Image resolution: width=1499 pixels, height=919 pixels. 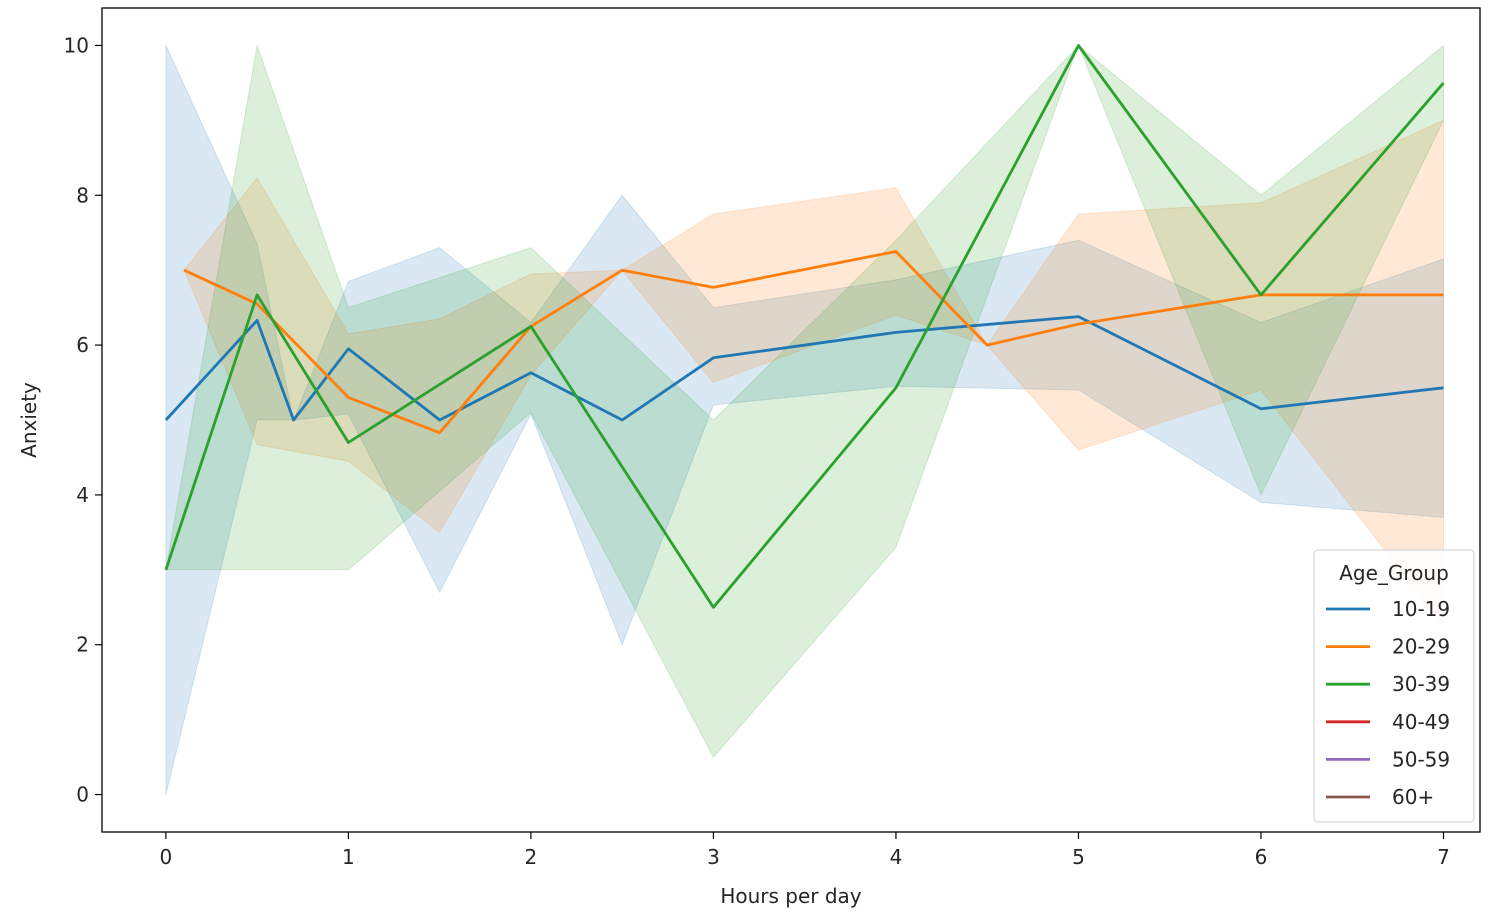 What do you see at coordinates (29, 420) in the screenshot?
I see `y-axis-label: Anxiety` at bounding box center [29, 420].